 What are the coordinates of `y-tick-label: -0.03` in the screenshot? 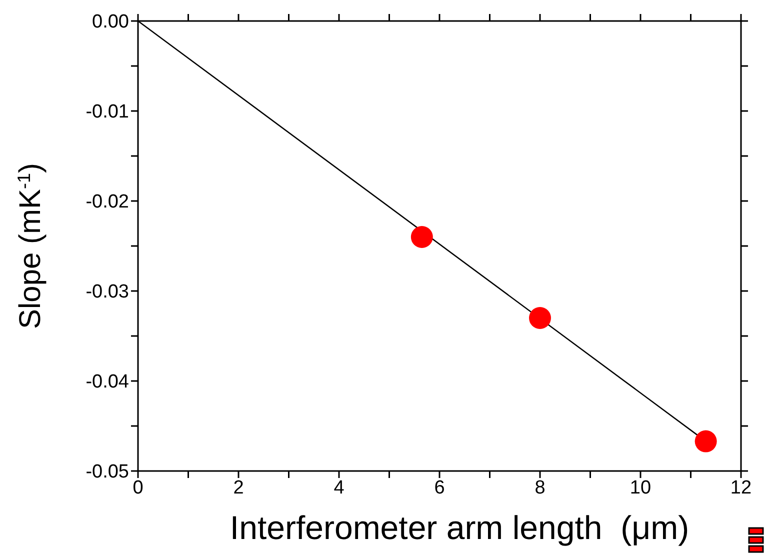 It's located at (107, 292).